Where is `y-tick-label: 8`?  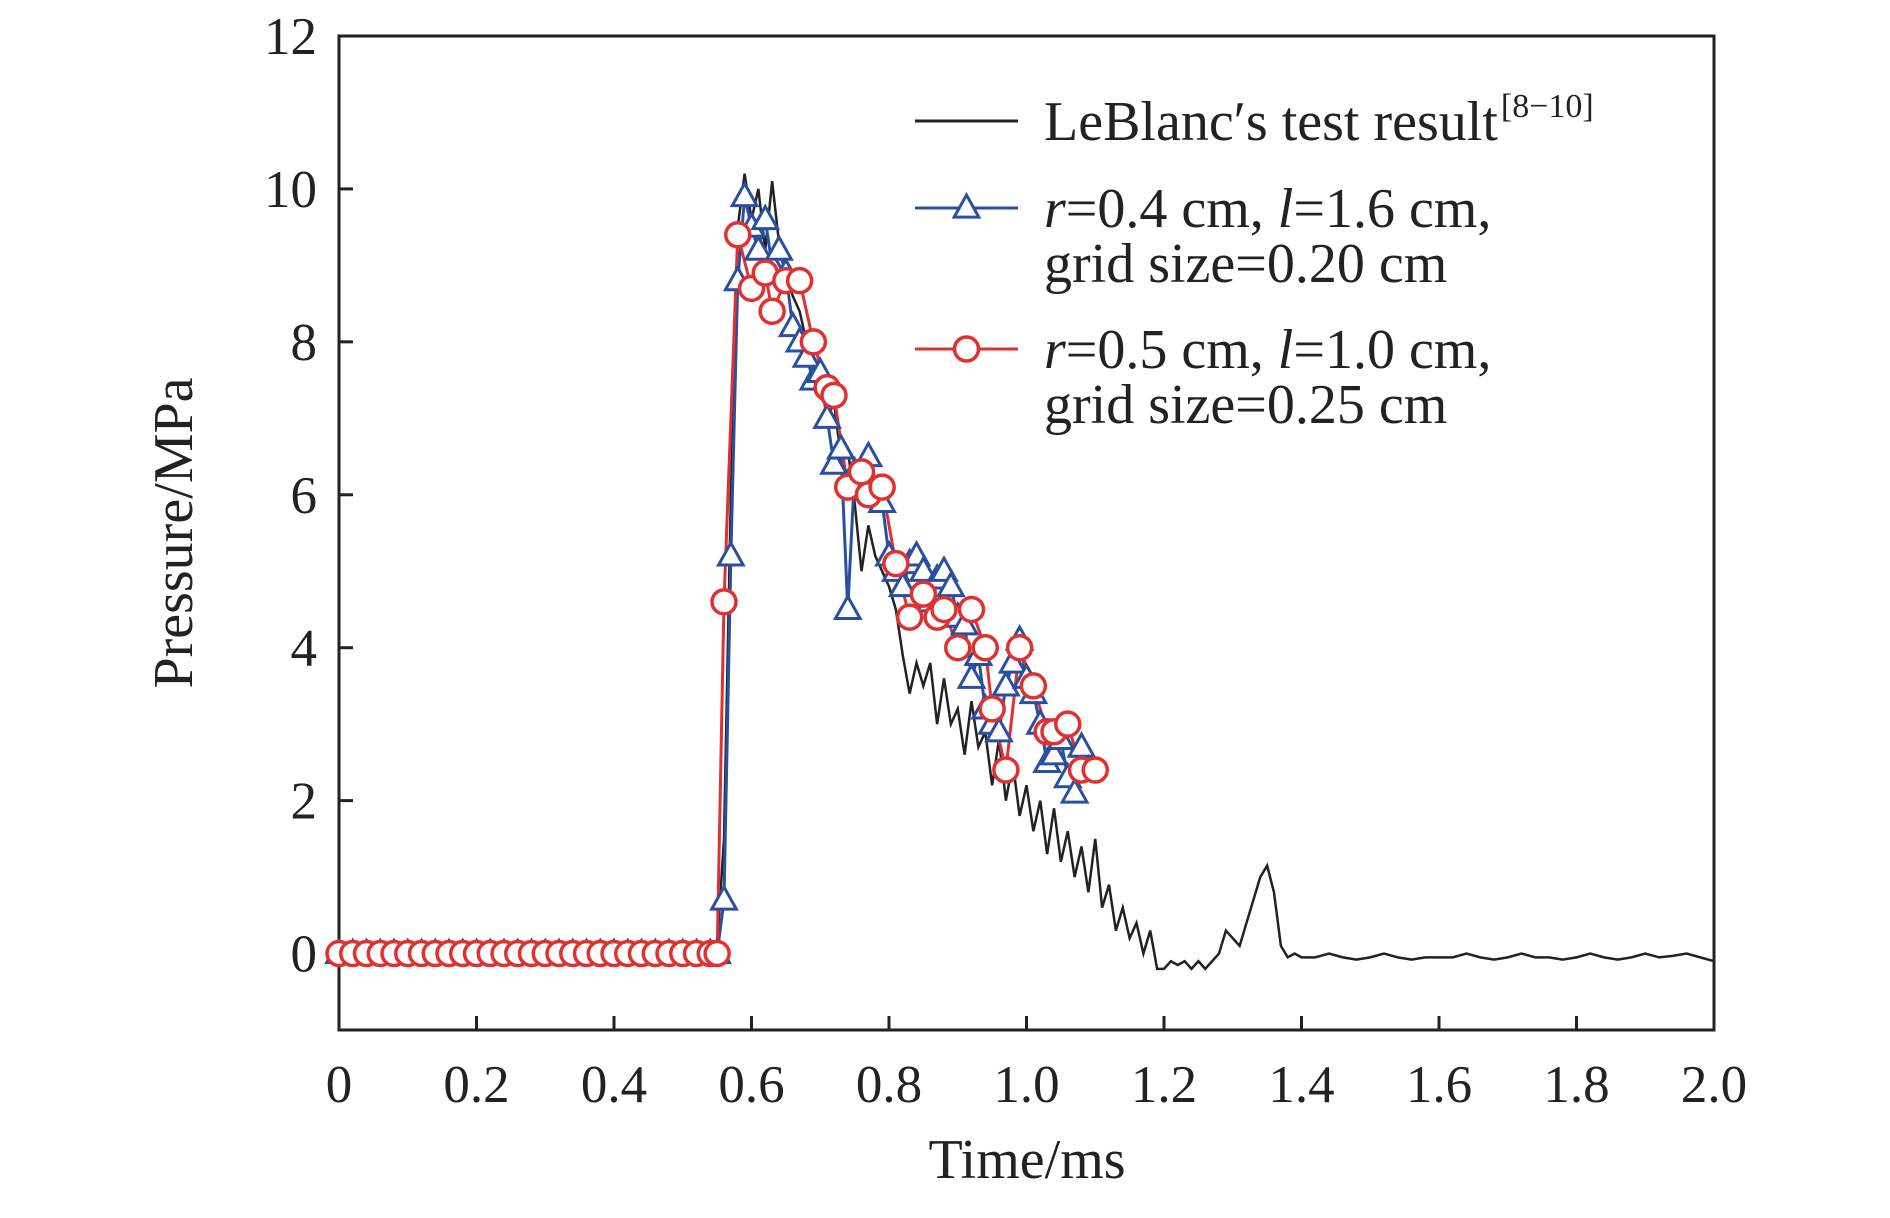 y-tick-label: 8 is located at coordinates (304, 343).